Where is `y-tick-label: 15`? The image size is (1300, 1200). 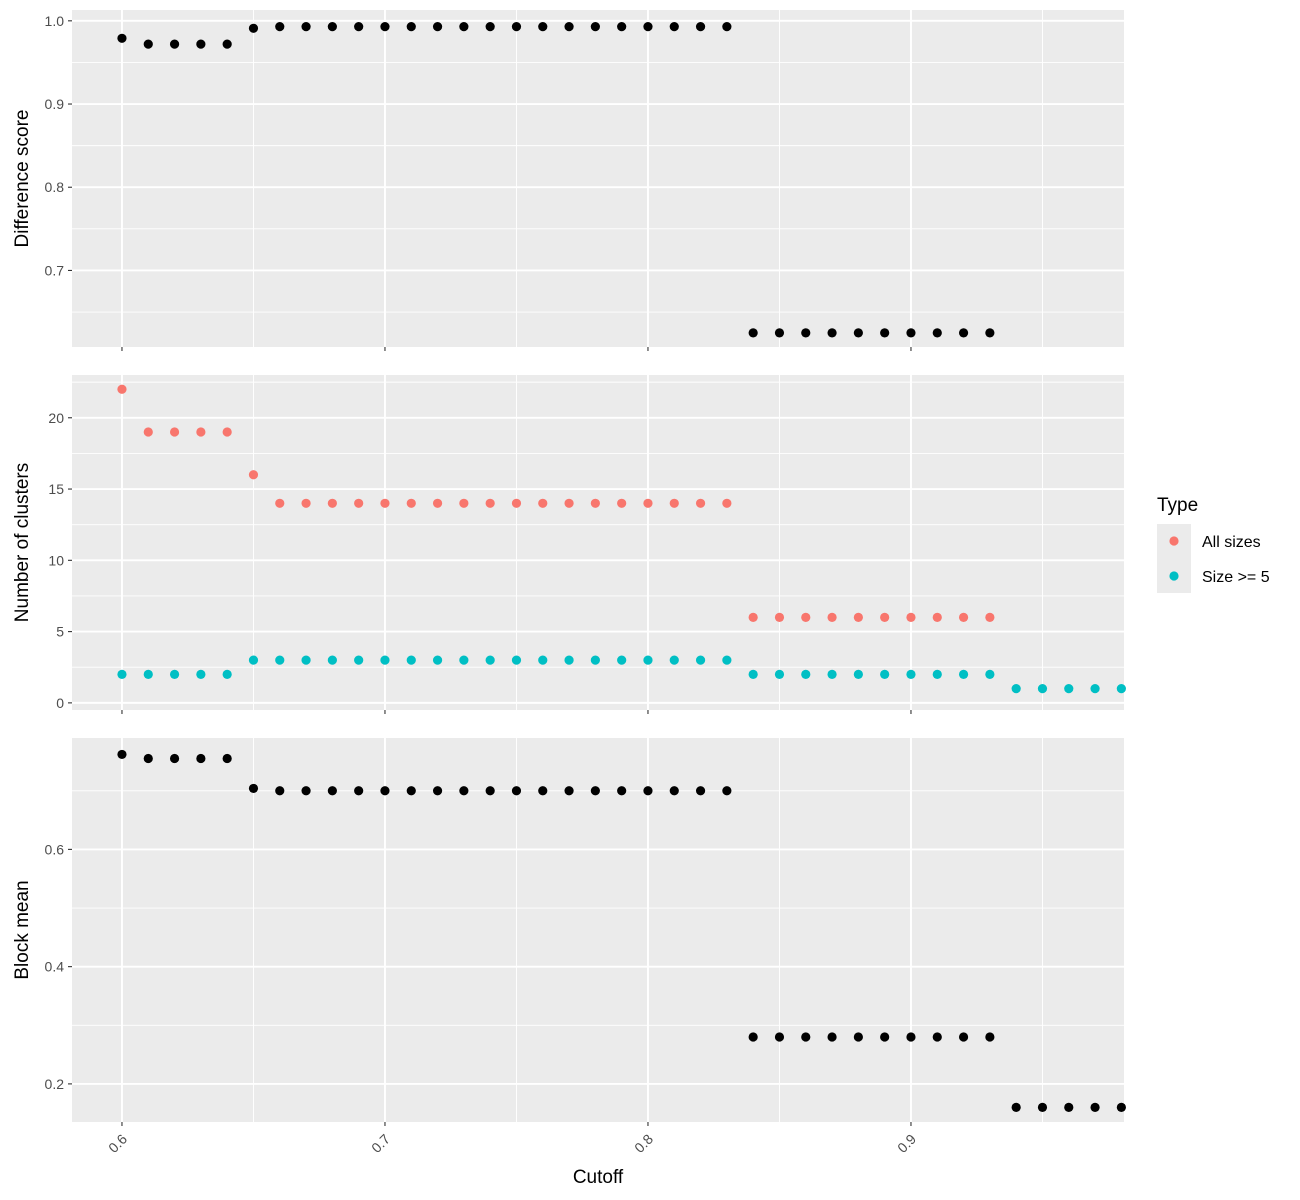
y-tick-label: 15 is located at coordinates (56, 489).